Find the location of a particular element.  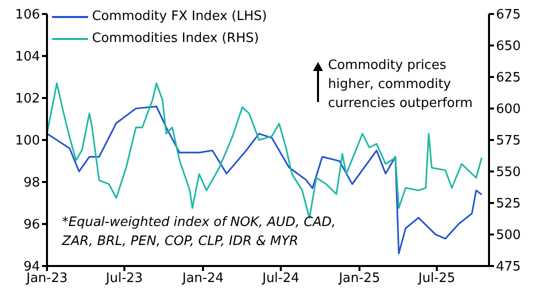

y-tick-label: 102 is located at coordinates (27, 99).